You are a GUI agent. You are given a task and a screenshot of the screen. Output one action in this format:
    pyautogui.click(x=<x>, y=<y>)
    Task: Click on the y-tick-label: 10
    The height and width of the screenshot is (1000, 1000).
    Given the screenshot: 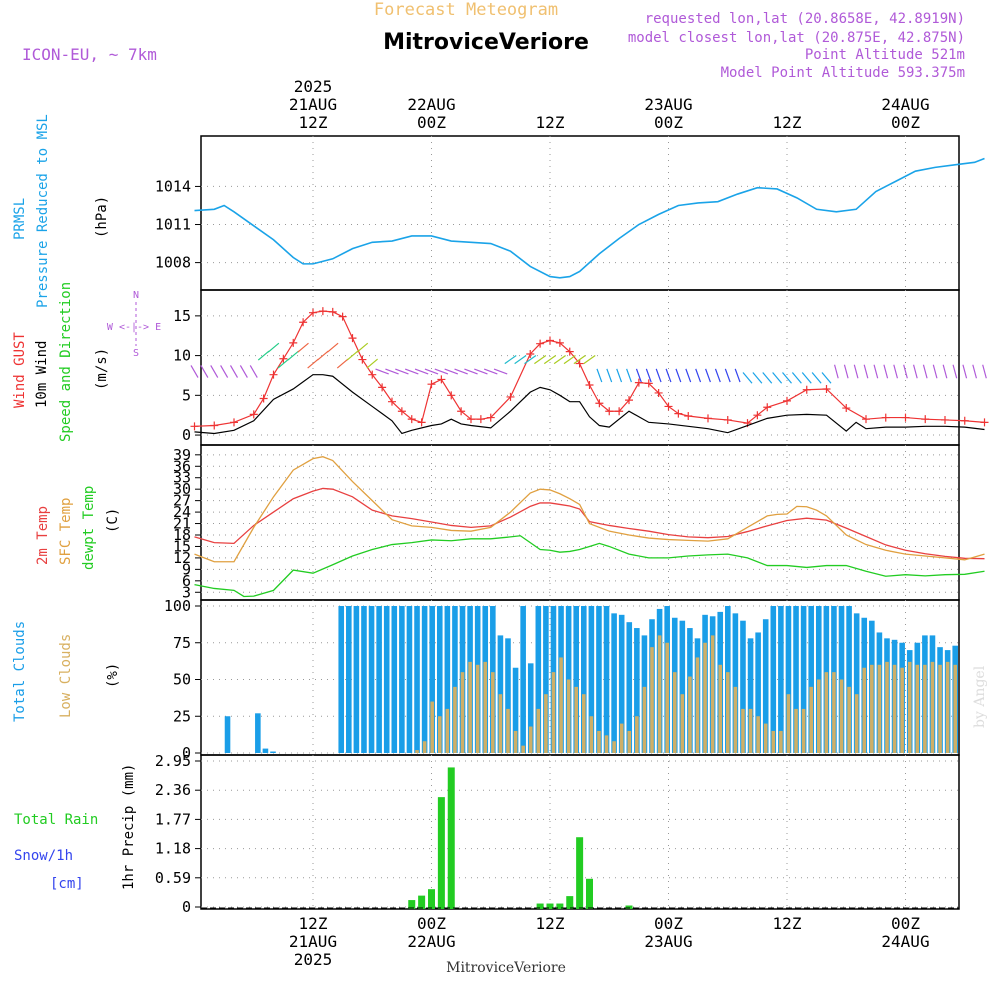 What is the action you would take?
    pyautogui.click(x=182, y=356)
    